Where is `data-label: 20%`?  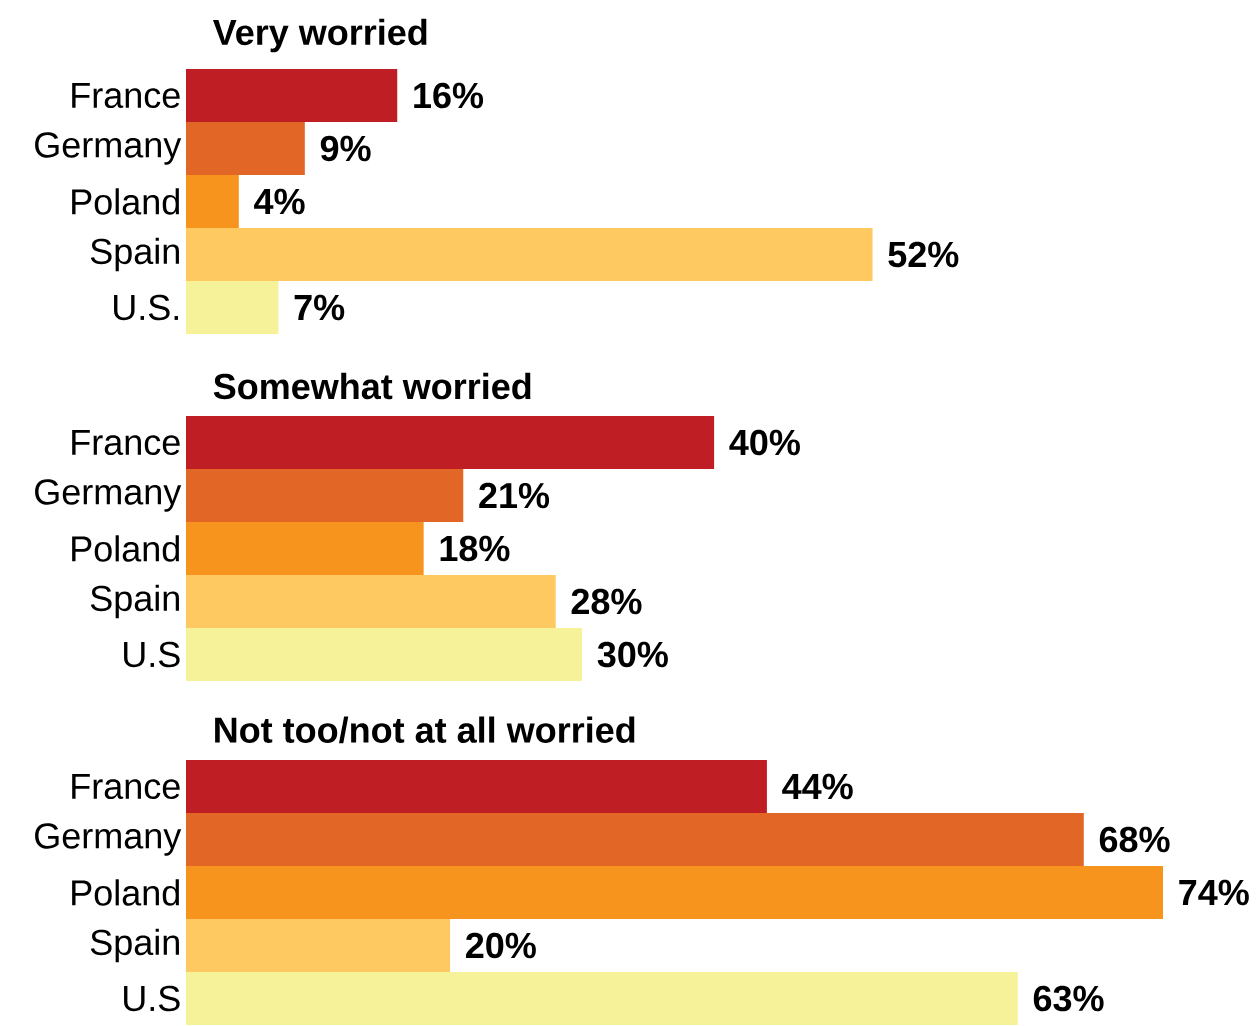 data-label: 20% is located at coordinates (501, 945).